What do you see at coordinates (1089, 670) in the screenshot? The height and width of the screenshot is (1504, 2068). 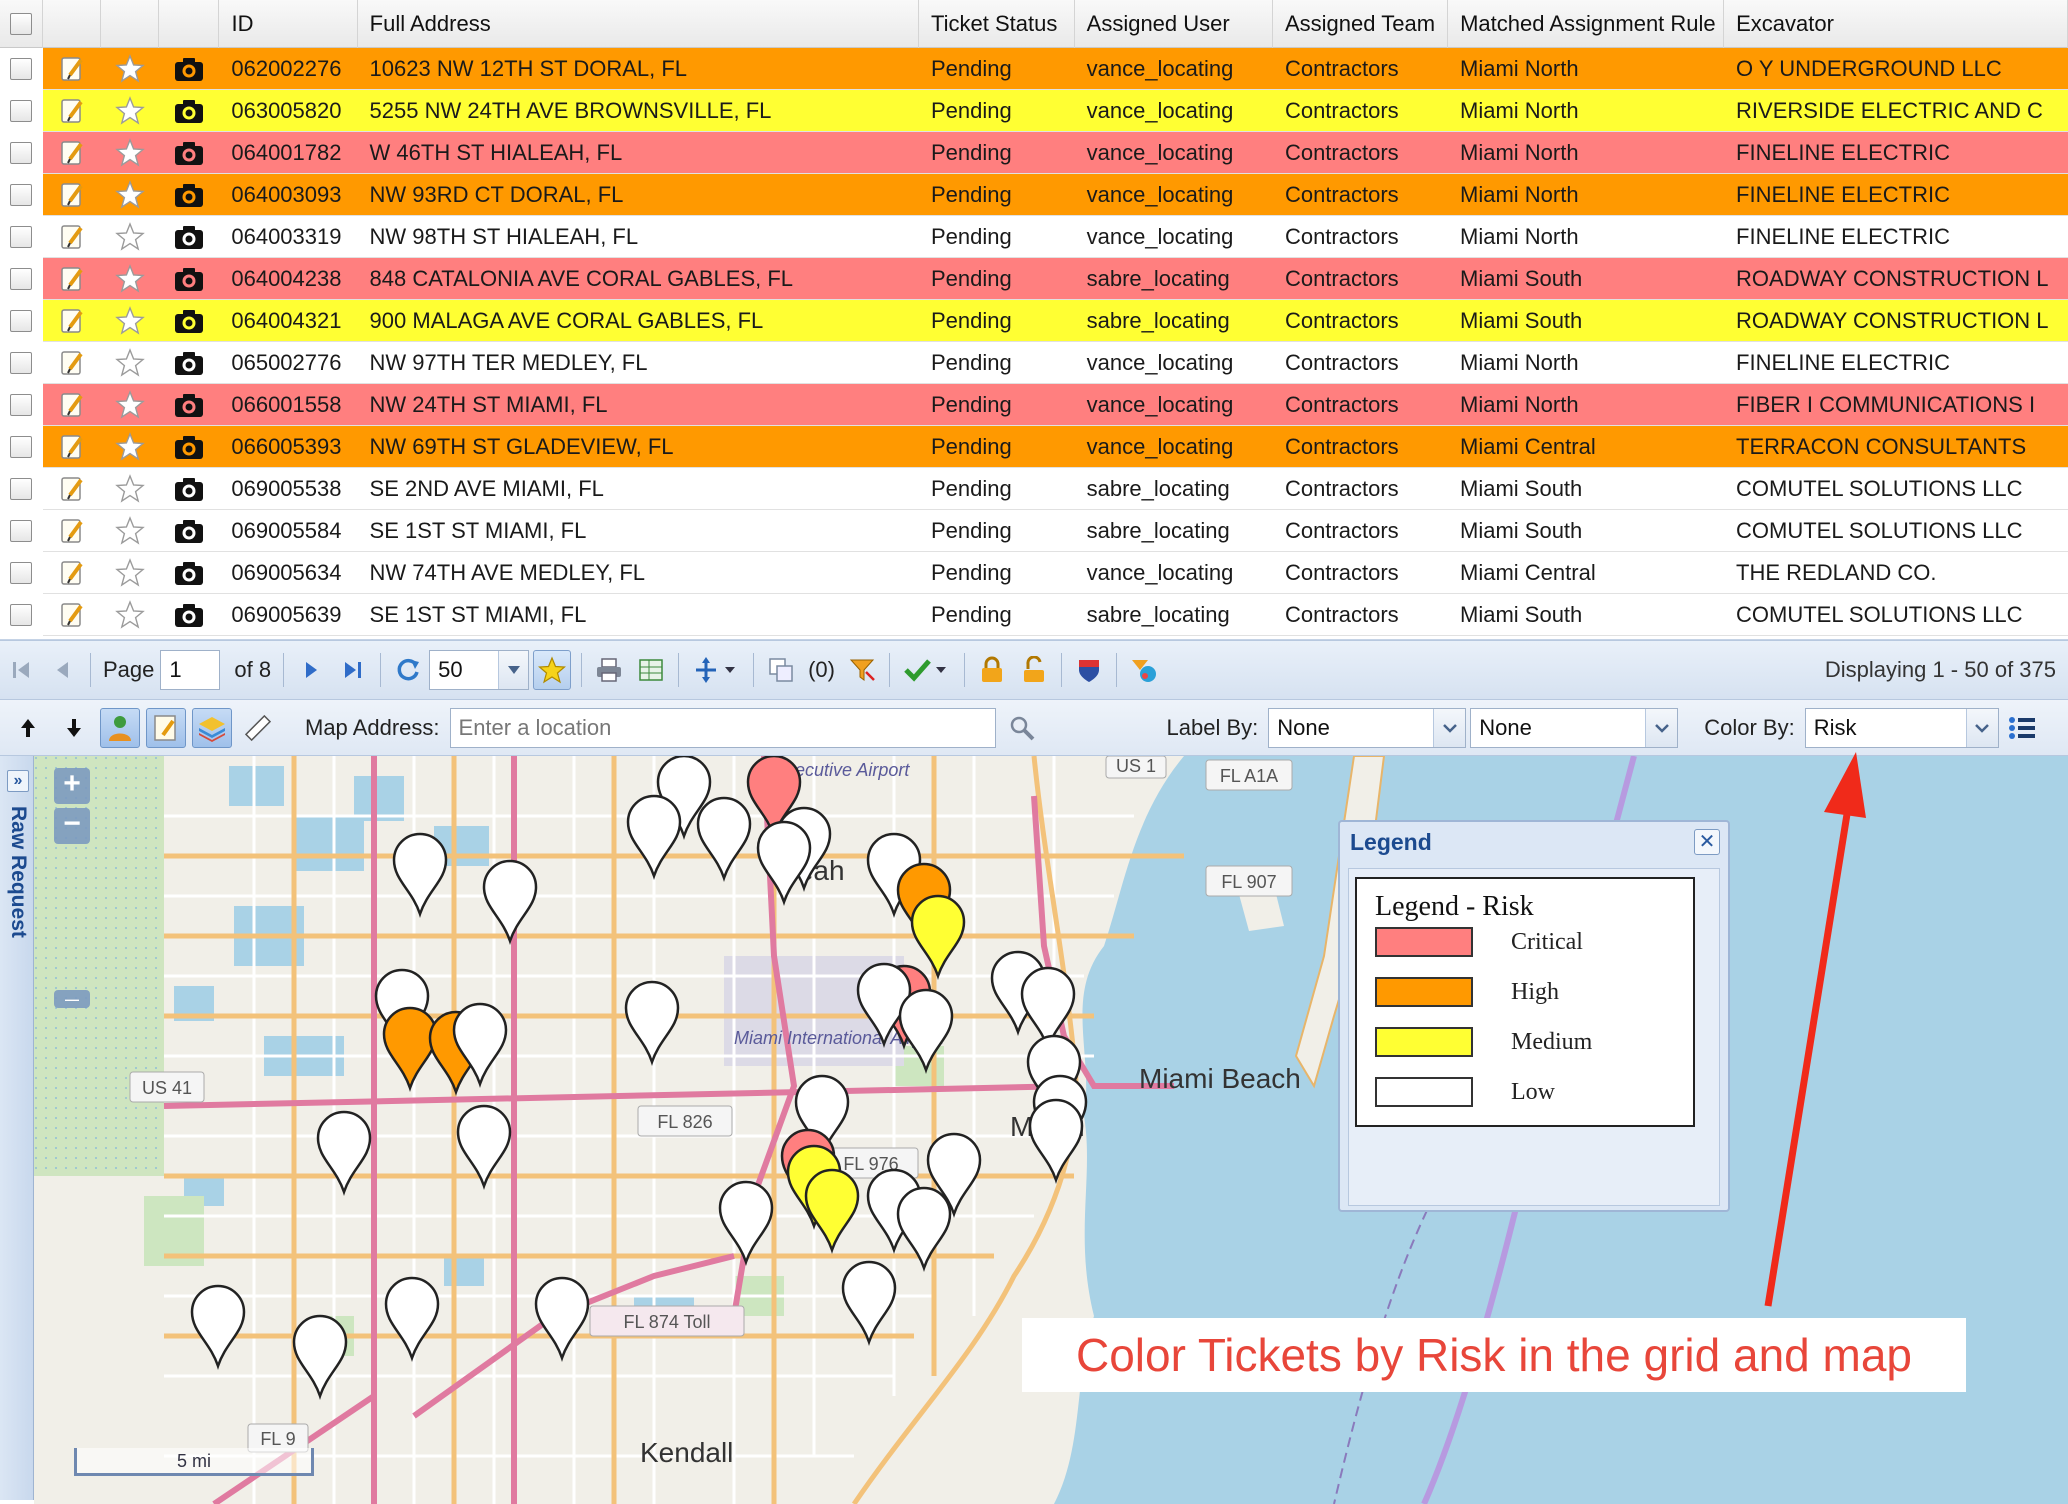 I see `layers-button` at bounding box center [1089, 670].